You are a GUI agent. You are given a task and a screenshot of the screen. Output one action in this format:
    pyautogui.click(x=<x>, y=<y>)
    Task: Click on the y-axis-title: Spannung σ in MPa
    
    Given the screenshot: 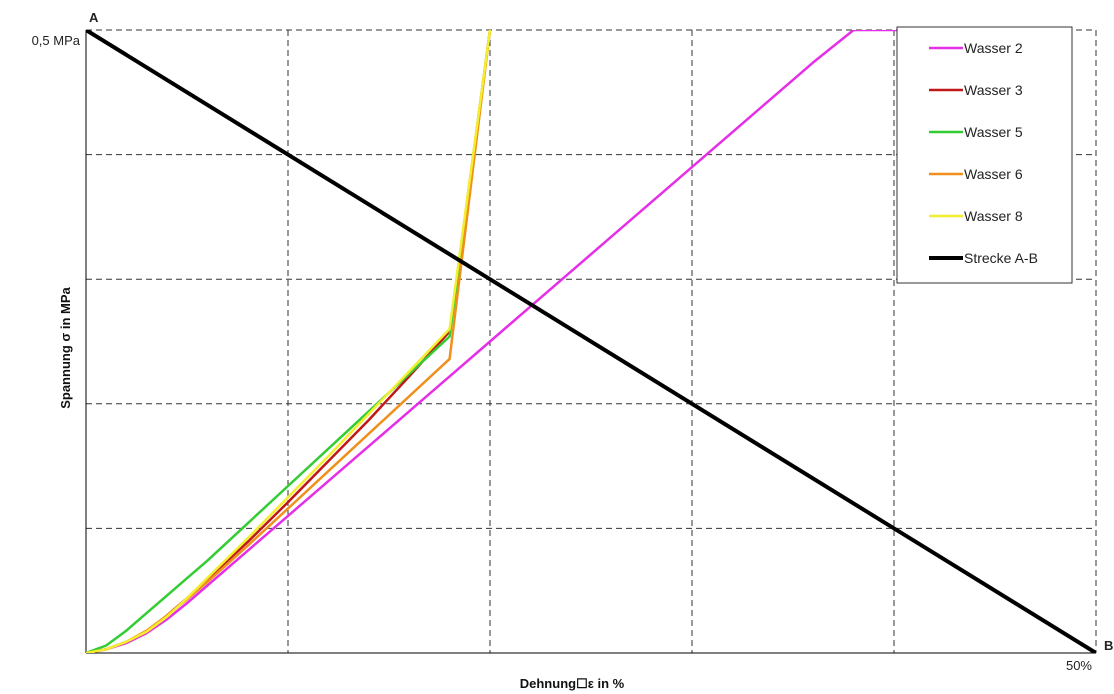 What is the action you would take?
    pyautogui.click(x=65, y=347)
    